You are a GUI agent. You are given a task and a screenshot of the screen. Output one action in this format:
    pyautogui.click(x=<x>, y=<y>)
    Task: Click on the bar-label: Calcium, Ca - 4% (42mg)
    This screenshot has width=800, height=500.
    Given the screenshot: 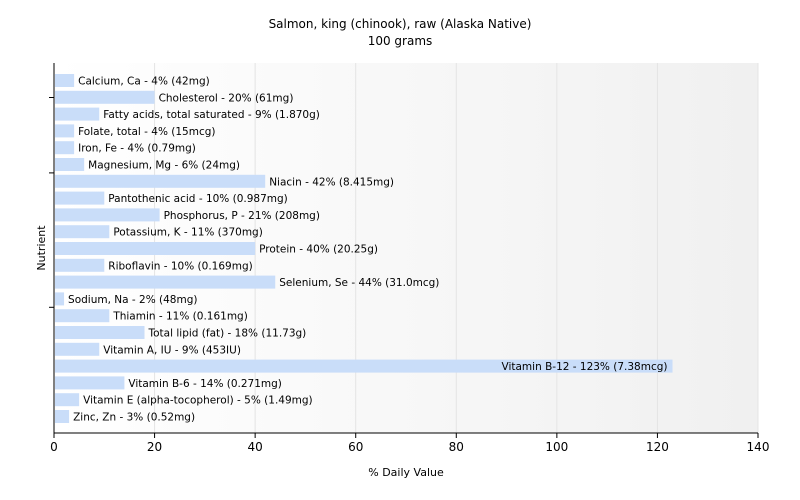 What is the action you would take?
    pyautogui.click(x=144, y=82)
    